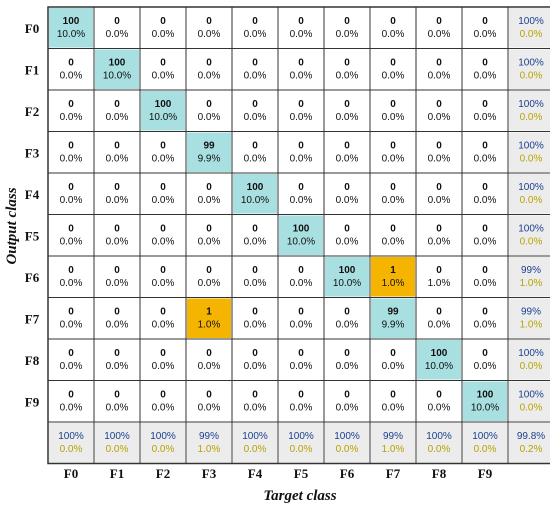 This screenshot has width=550, height=508. Describe the element at coordinates (301, 235) in the screenshot. I see `matrix-cell: 100 10.0%` at that location.